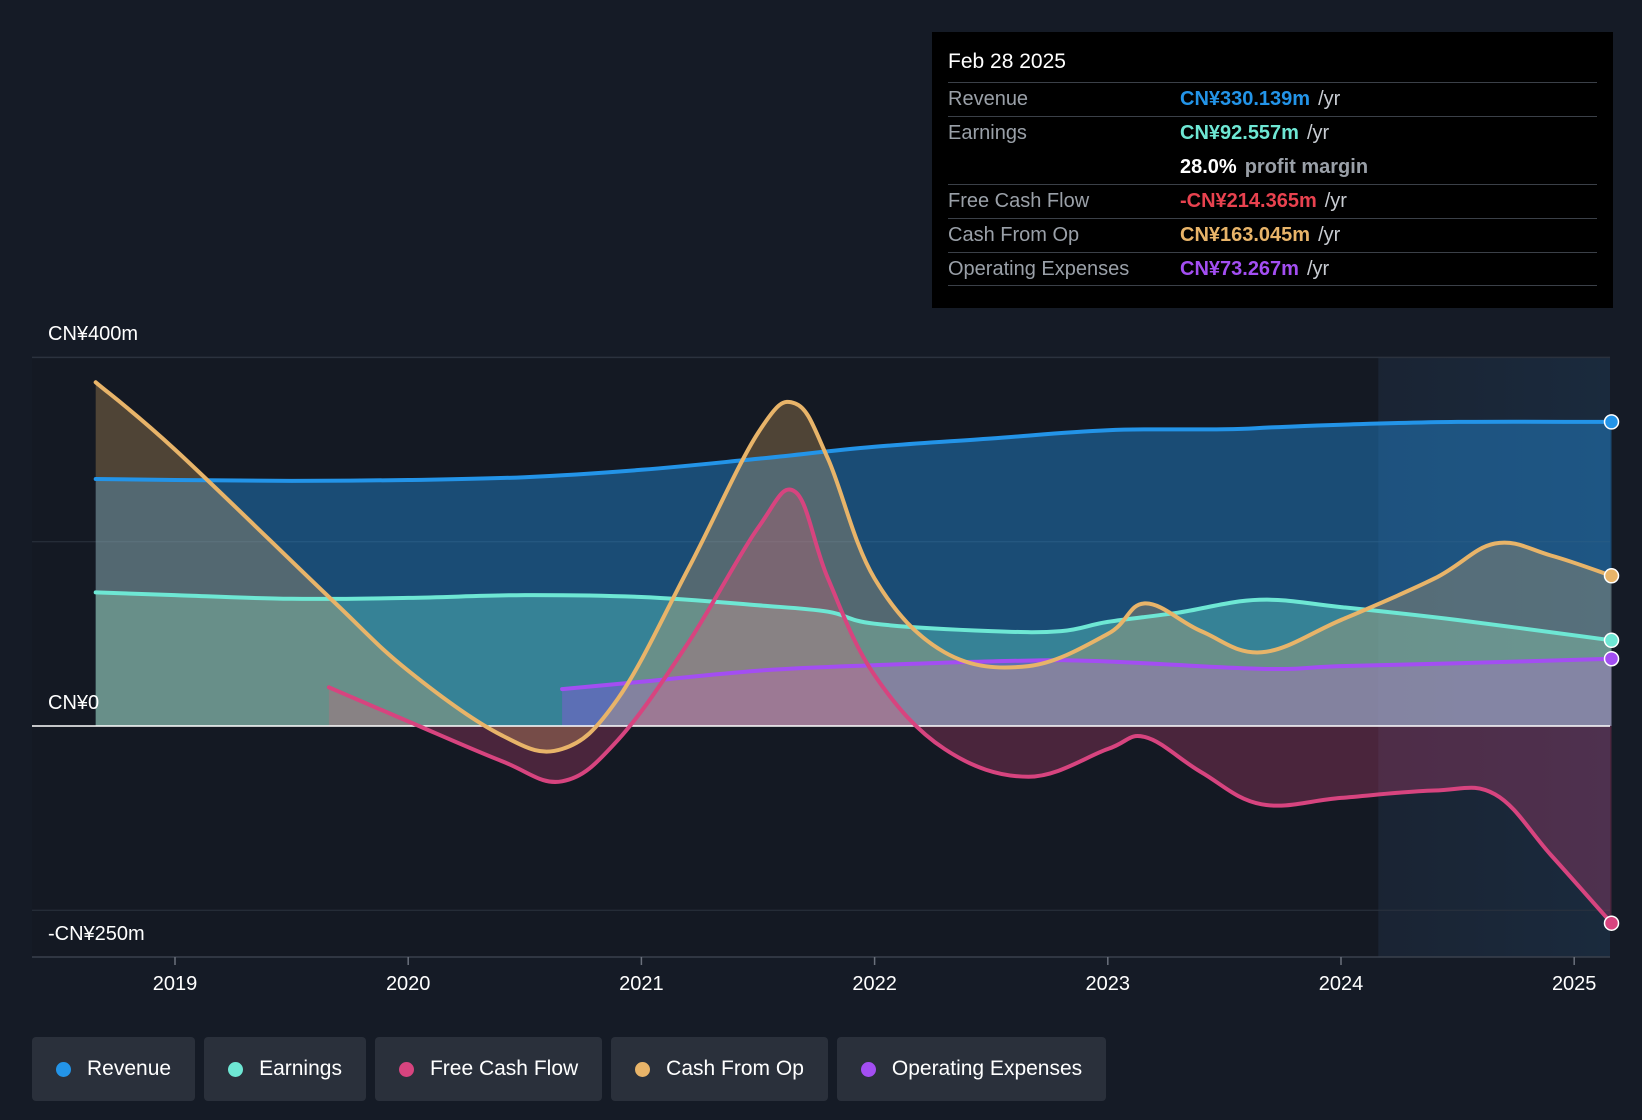 This screenshot has height=1120, width=1642. I want to click on y-label-zero: CN¥0, so click(73, 703).